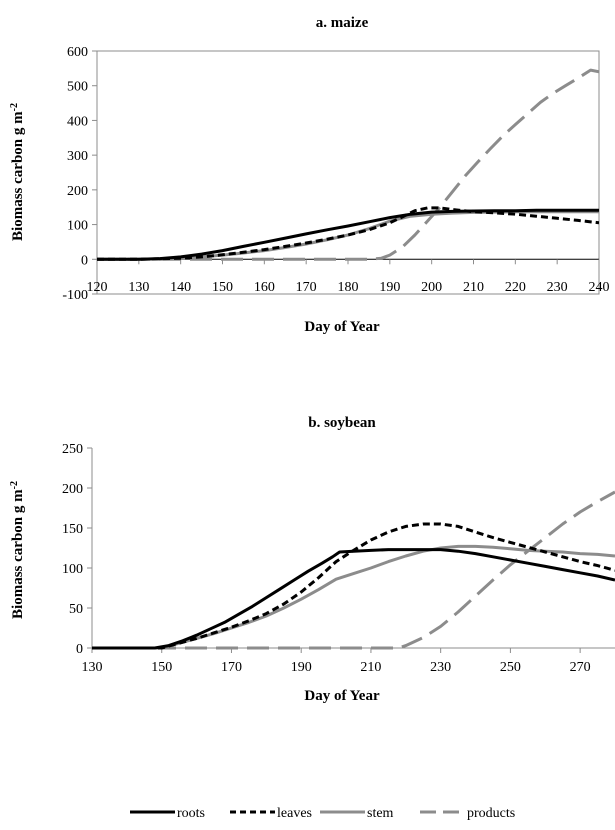 The image size is (615, 830). Describe the element at coordinates (97, 287) in the screenshot. I see `maize-x-tick-label: 120` at that location.